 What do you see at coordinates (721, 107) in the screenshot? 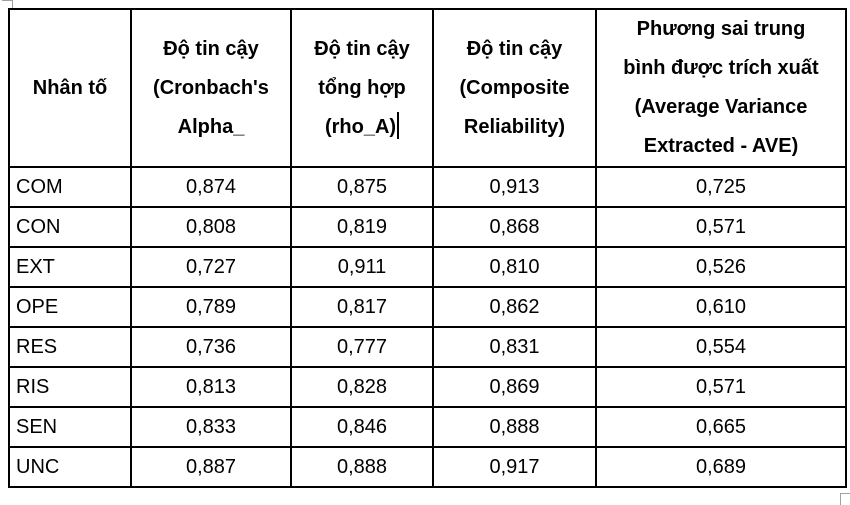
I see `header-line: (Average Variance` at bounding box center [721, 107].